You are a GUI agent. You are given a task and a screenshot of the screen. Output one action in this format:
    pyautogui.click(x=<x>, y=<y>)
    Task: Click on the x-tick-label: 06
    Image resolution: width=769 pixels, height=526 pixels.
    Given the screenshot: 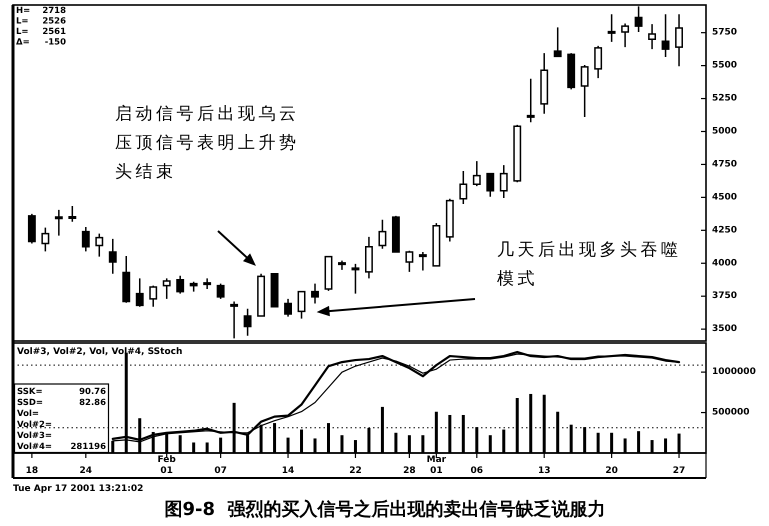 What is the action you would take?
    pyautogui.click(x=477, y=471)
    